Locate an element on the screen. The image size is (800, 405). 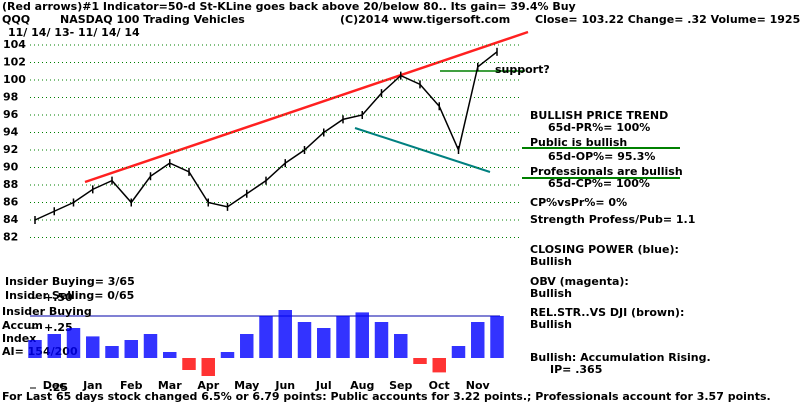
x-tick-label: Apr is located at coordinates (208, 385).